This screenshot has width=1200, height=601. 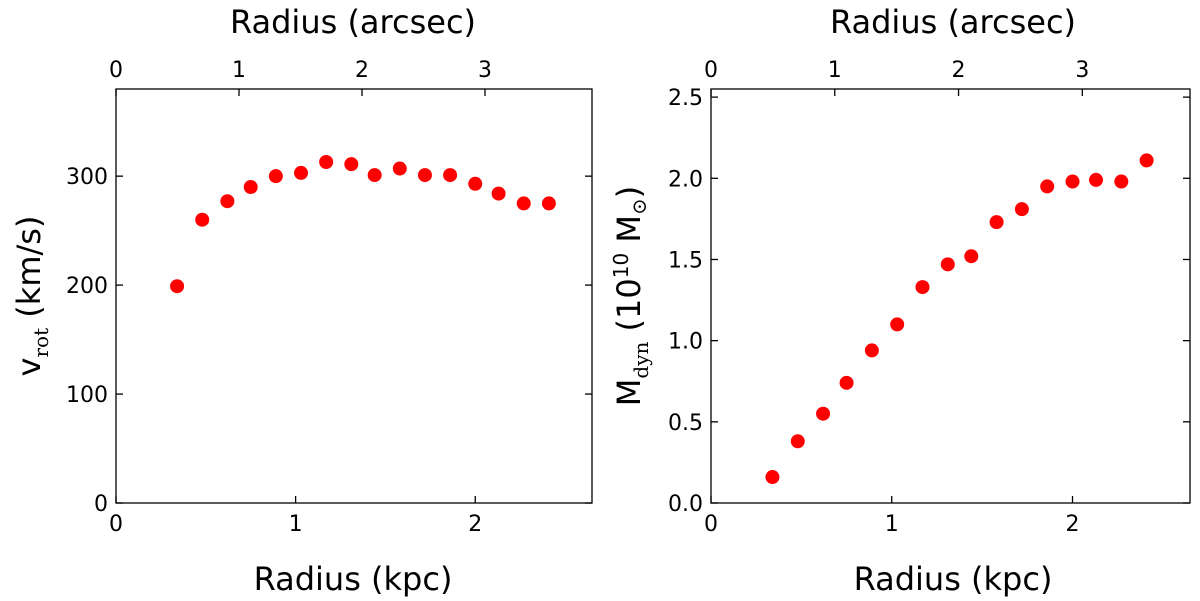 What do you see at coordinates (629, 393) in the screenshot?
I see `y-label-main: M` at bounding box center [629, 393].